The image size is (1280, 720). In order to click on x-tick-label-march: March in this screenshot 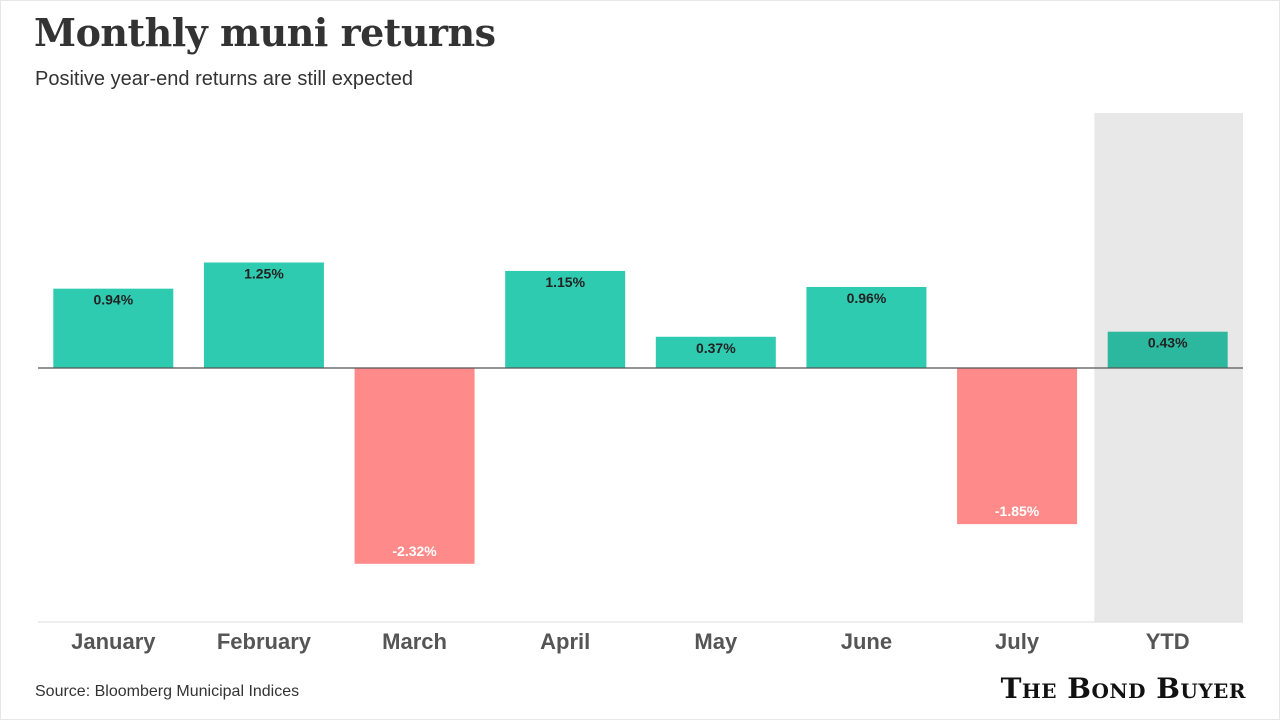, I will do `click(414, 641)`.